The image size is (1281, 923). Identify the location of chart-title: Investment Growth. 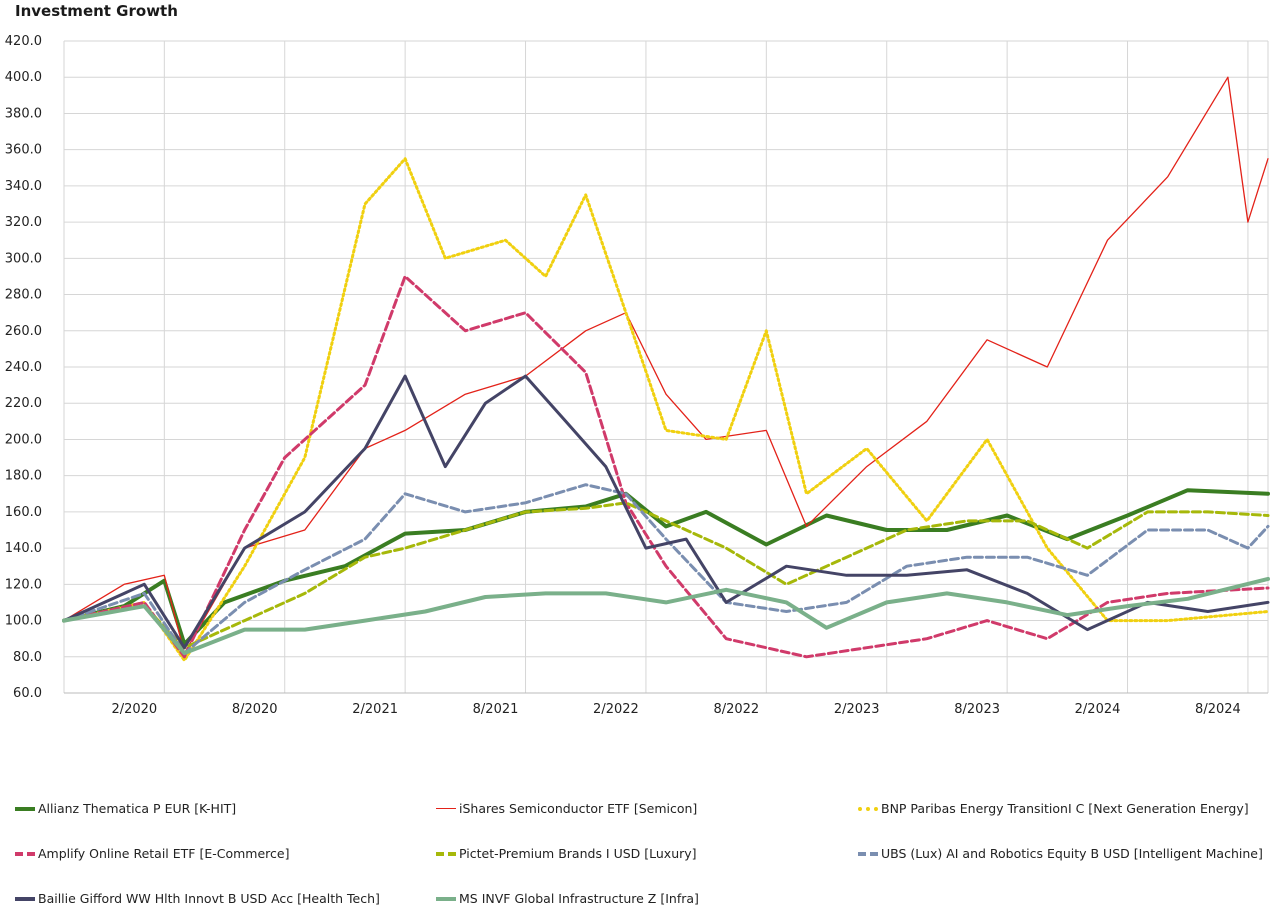
(96, 11).